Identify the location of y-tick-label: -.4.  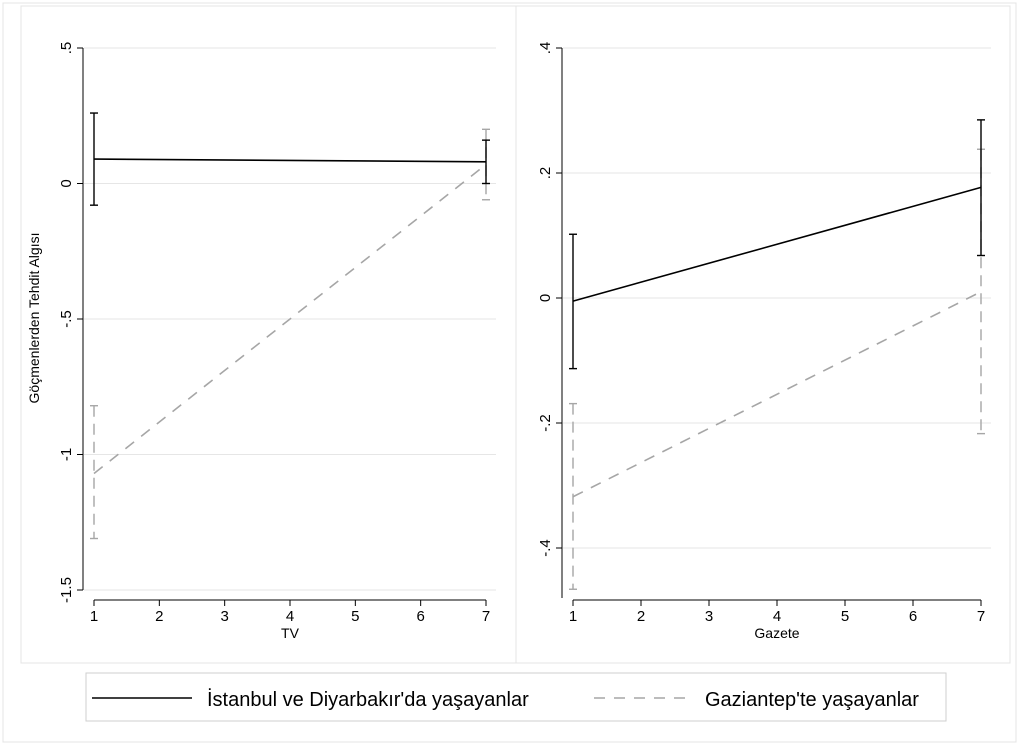
(545, 548).